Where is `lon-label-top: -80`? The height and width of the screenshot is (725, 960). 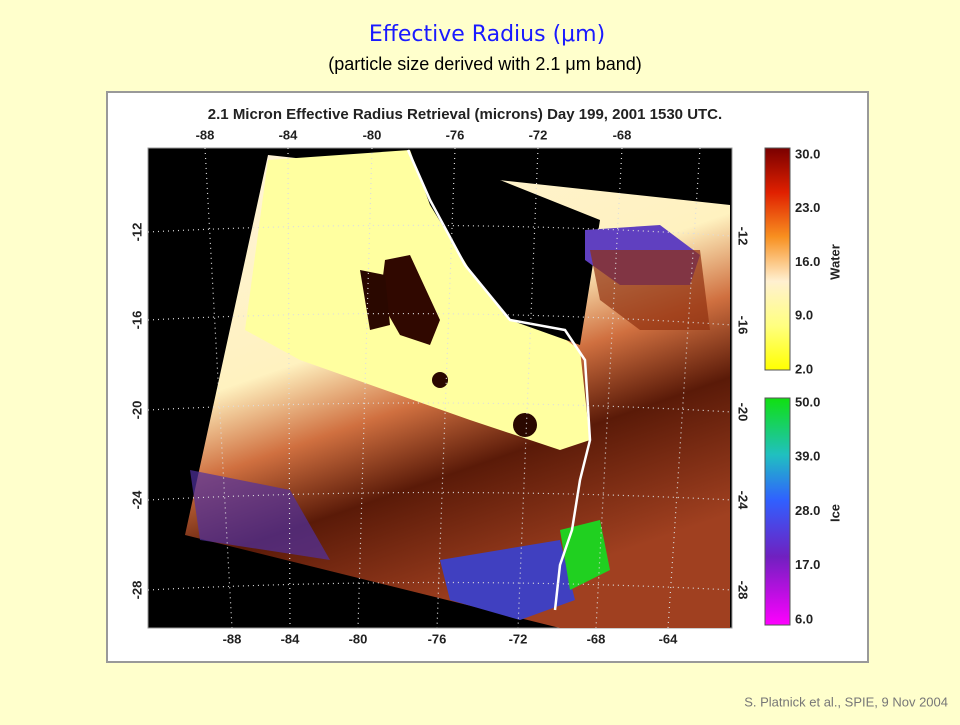 lon-label-top: -80 is located at coordinates (372, 134).